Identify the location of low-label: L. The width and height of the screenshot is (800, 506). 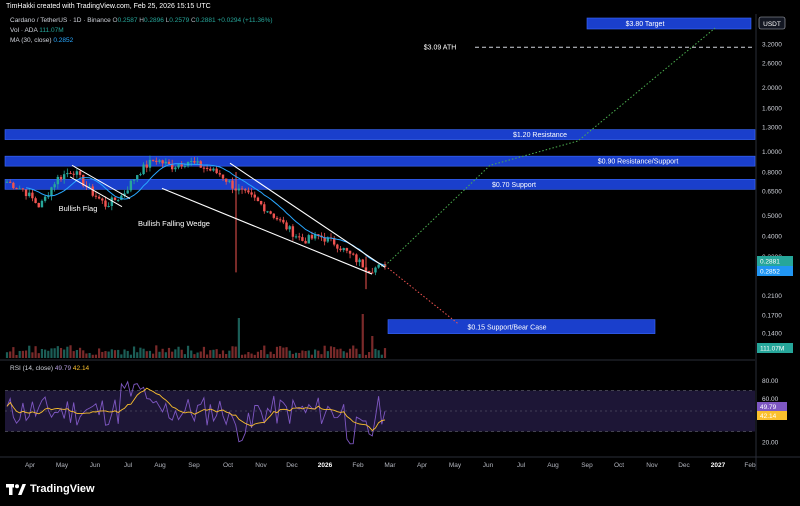
(167, 20).